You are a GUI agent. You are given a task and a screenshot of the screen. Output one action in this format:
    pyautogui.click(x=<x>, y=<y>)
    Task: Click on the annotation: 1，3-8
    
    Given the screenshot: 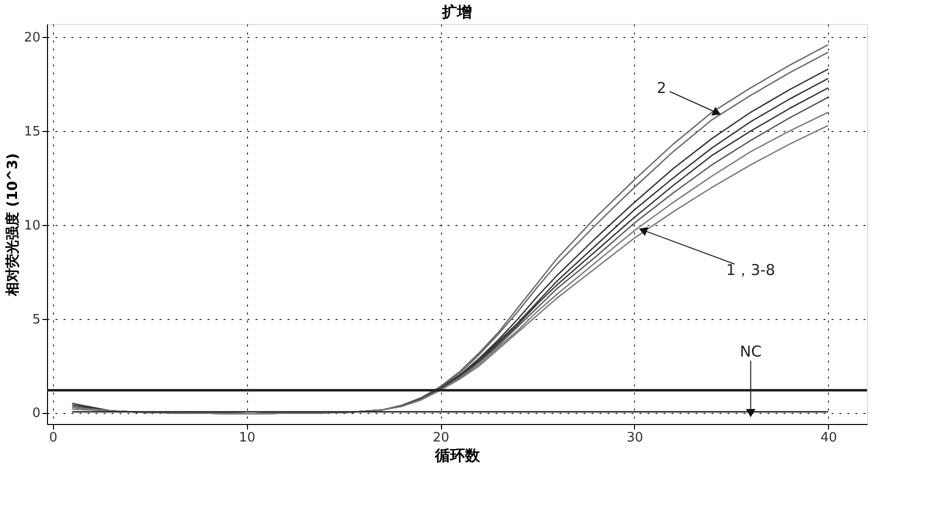 What is the action you would take?
    pyautogui.click(x=751, y=270)
    